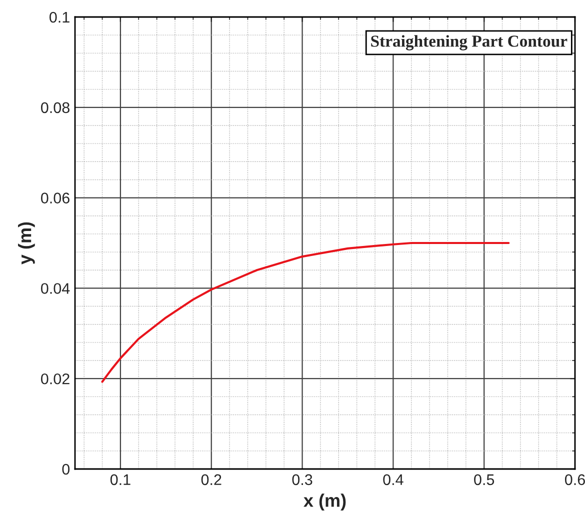 This screenshot has width=585, height=520. What do you see at coordinates (55, 108) in the screenshot?
I see `y-tick-label: 0.08` at bounding box center [55, 108].